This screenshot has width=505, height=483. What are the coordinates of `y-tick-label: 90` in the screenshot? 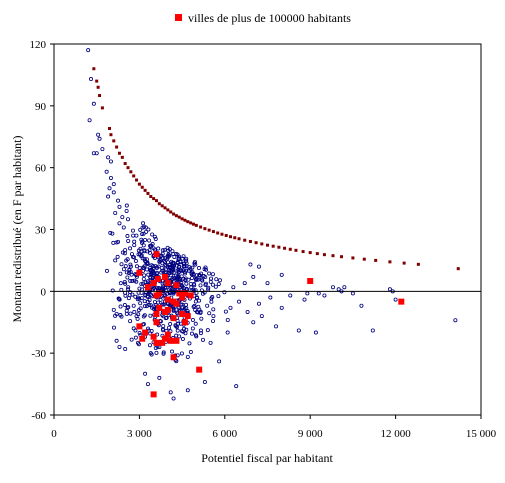 It's located at (41, 107).